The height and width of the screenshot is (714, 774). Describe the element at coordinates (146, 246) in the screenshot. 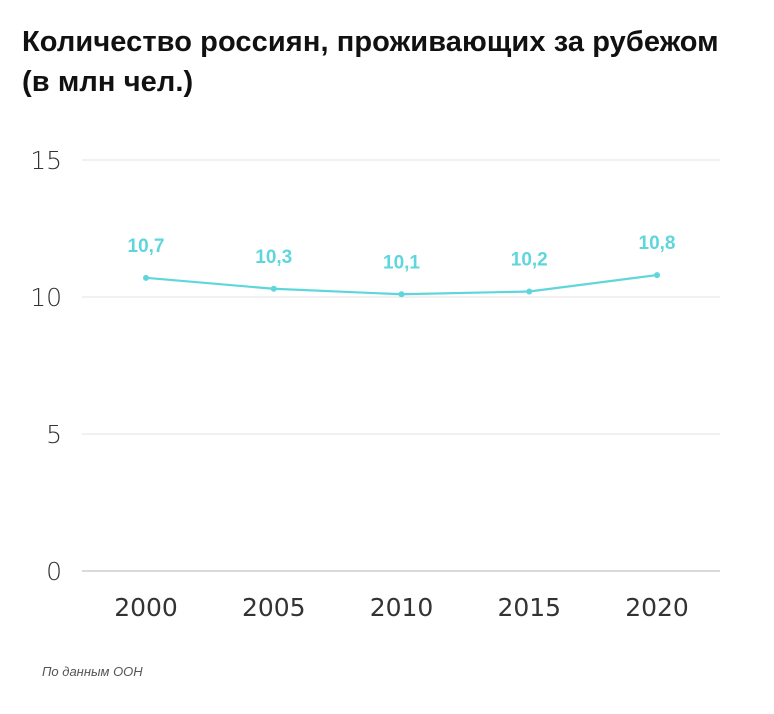

I see `data-label: 10,7` at that location.